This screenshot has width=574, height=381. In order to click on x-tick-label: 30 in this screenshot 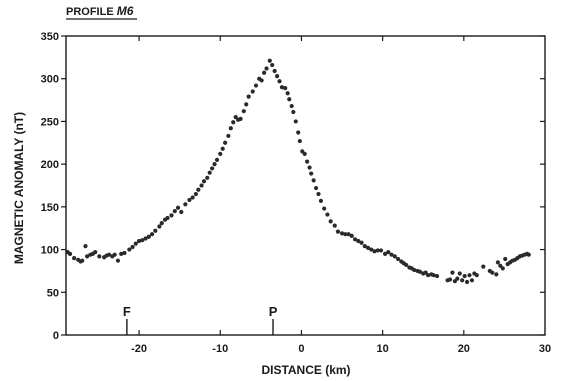, I will do `click(545, 349)`.